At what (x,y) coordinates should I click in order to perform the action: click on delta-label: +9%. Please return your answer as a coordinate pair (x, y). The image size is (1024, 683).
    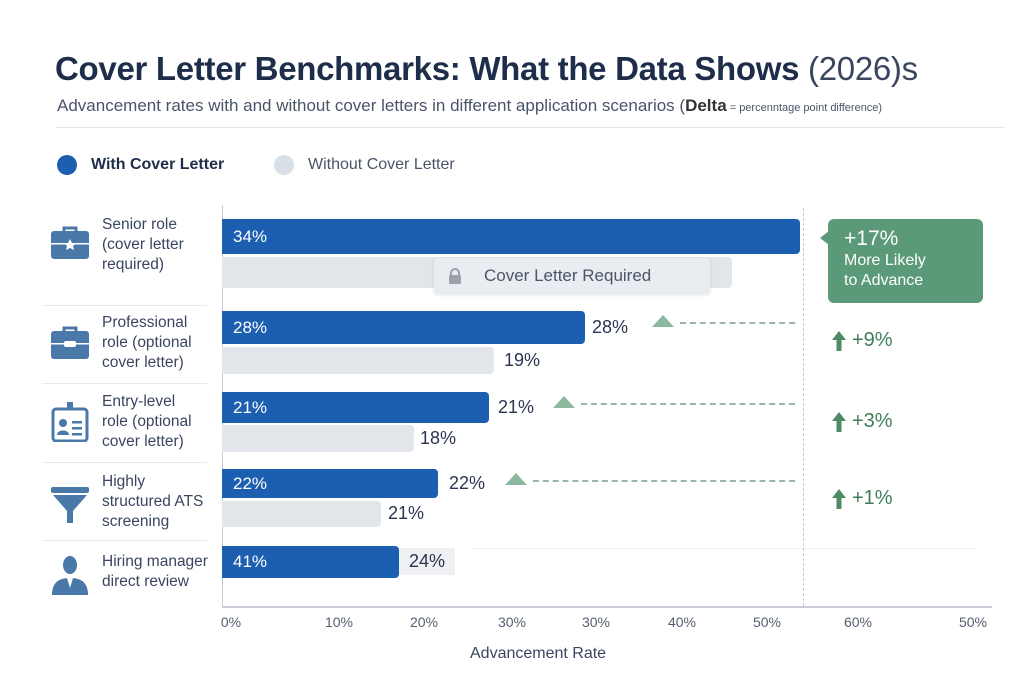
    Looking at the image, I should click on (862, 340).